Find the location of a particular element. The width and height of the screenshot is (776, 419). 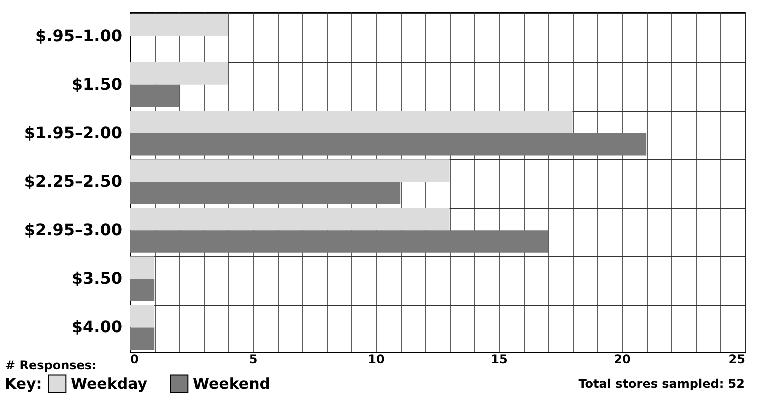

legend-label: Weekday is located at coordinates (109, 383).